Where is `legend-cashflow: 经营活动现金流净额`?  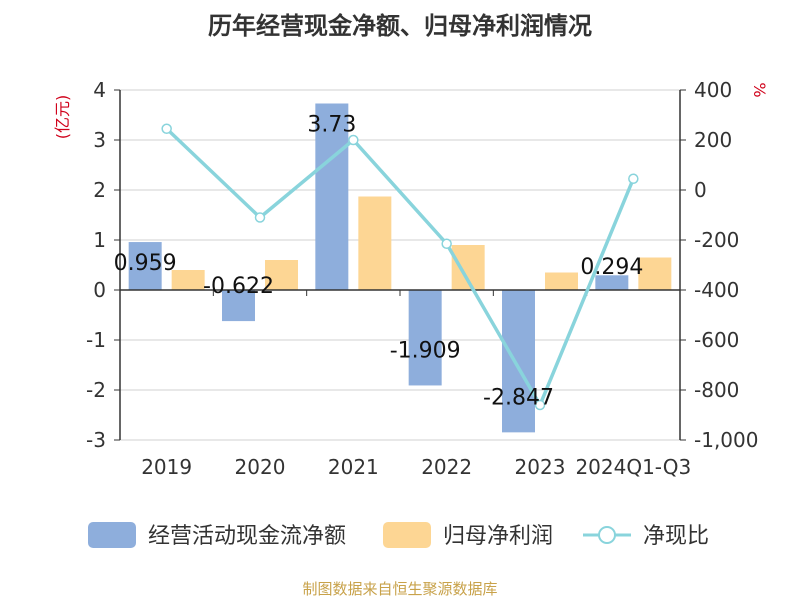 legend-cashflow: 经营活动现金流净额 is located at coordinates (217, 535).